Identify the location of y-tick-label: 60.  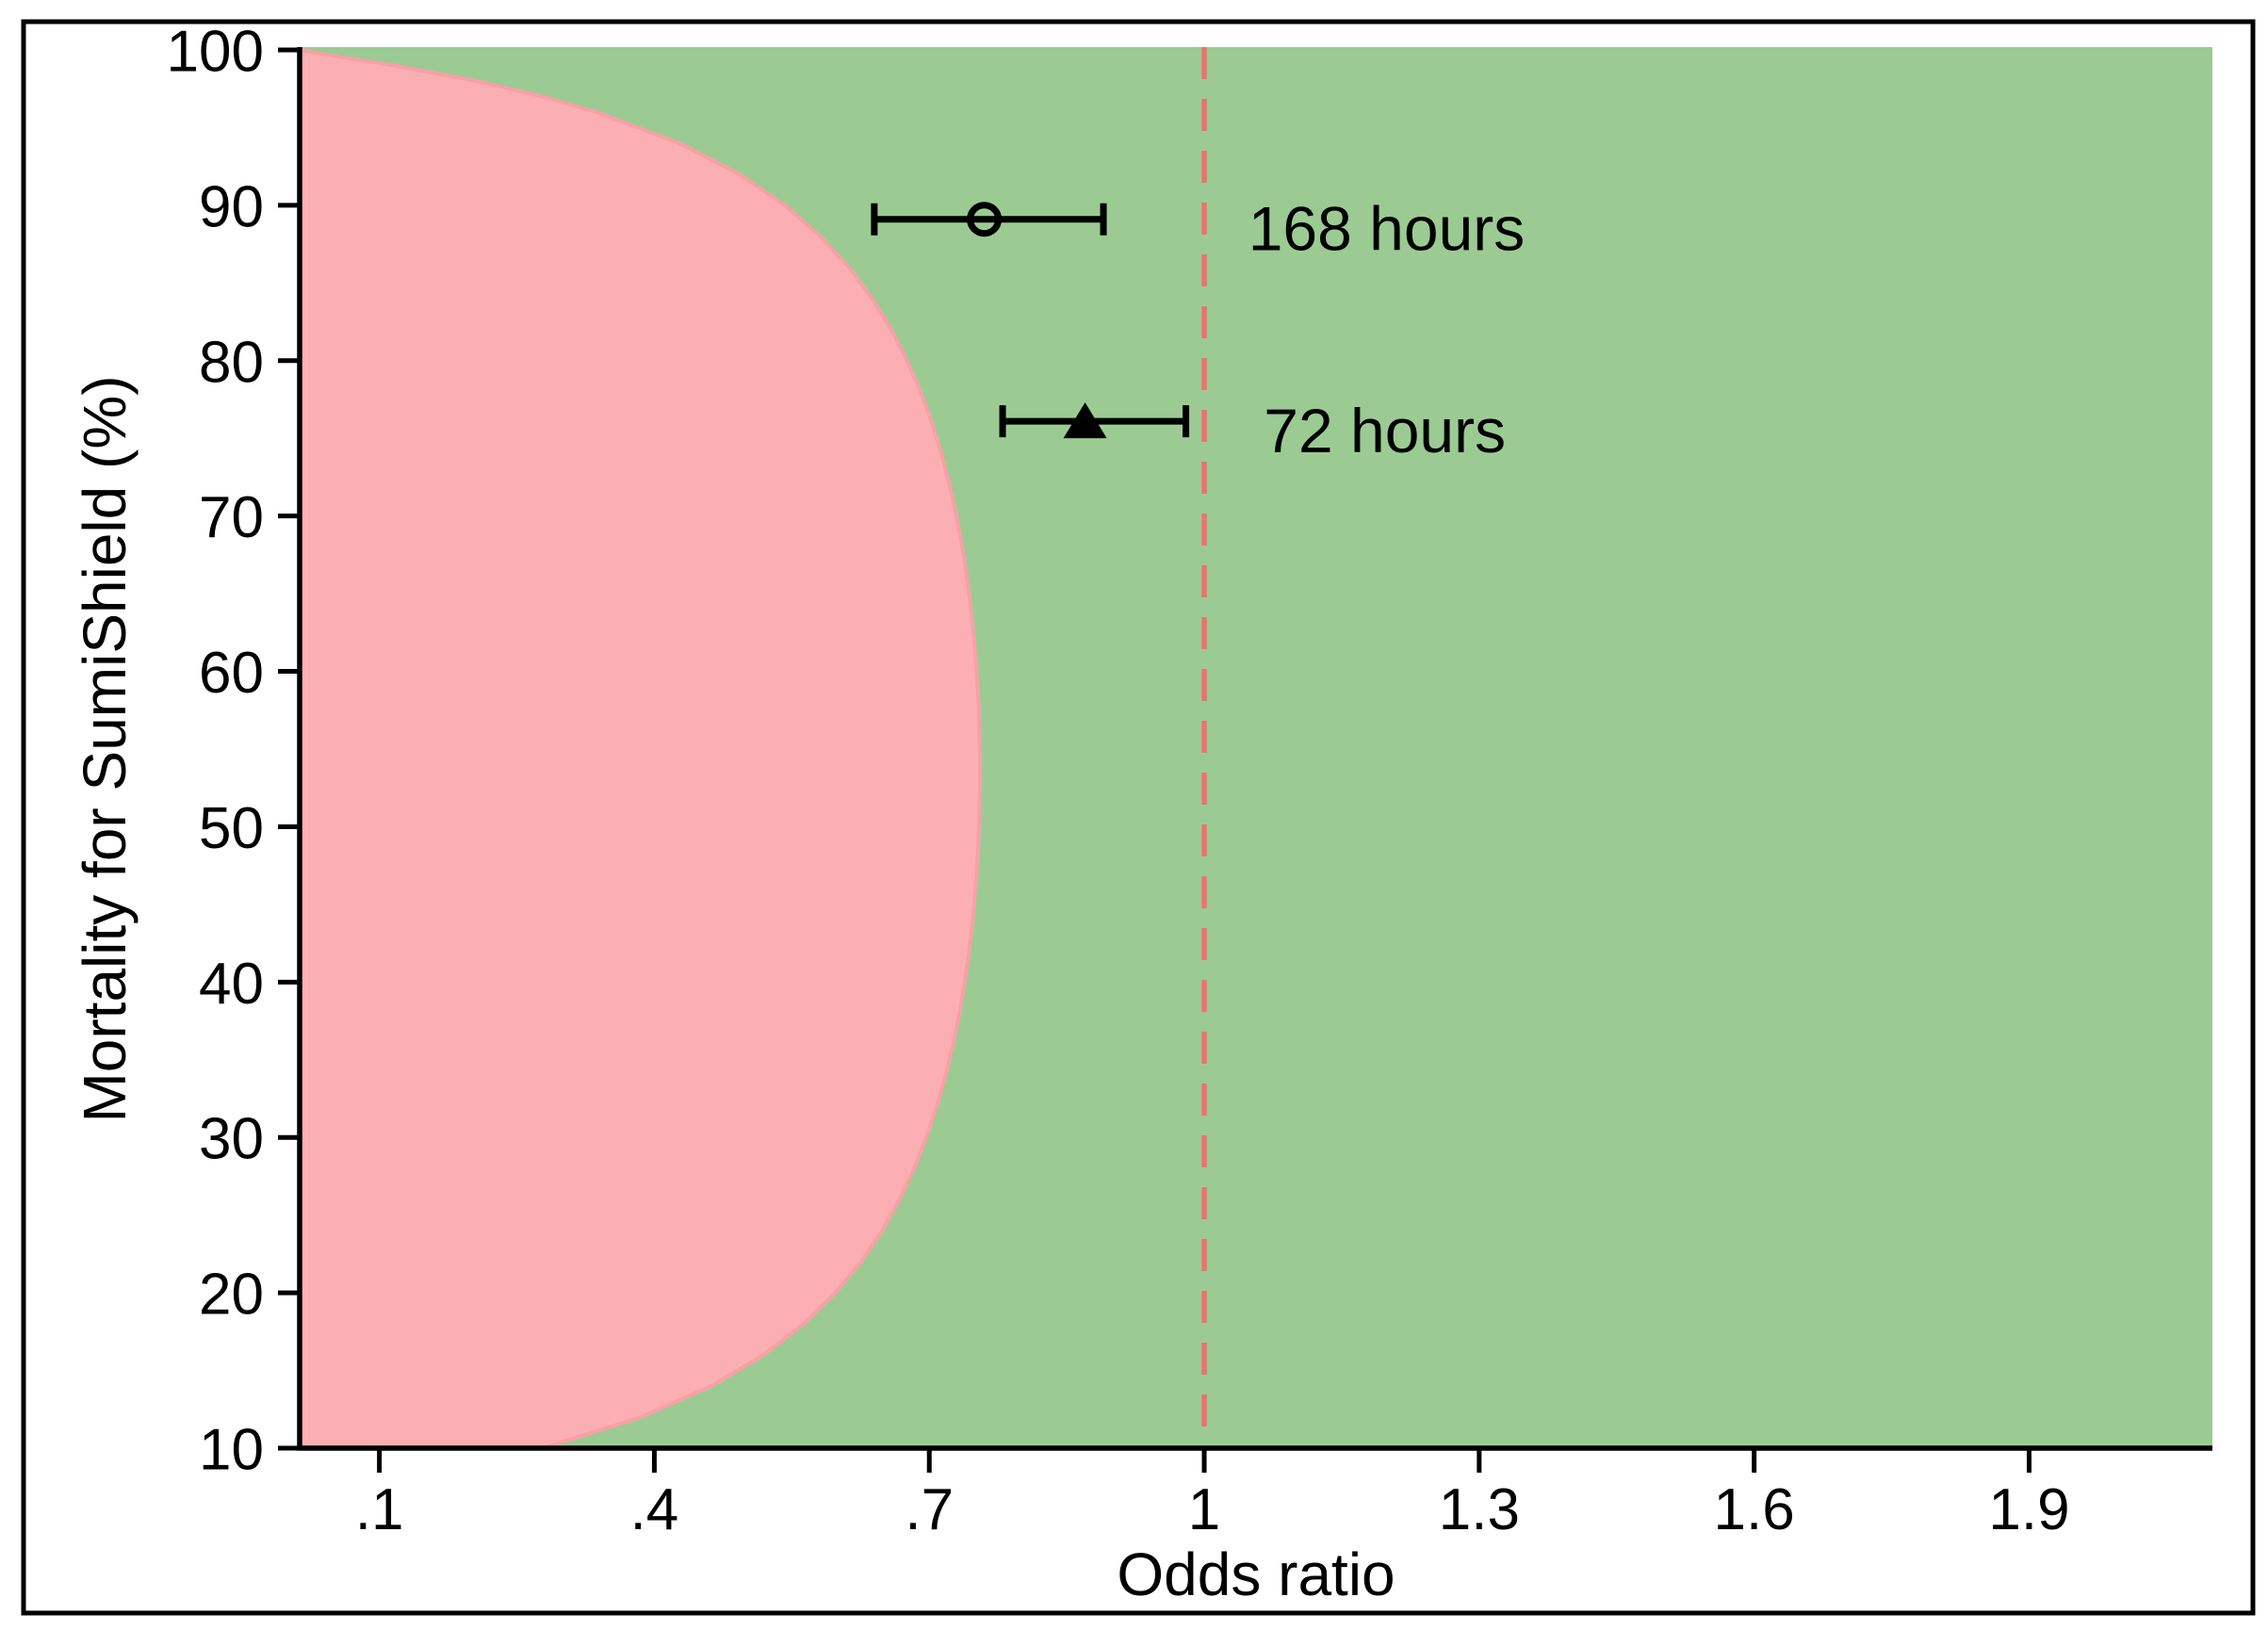
(231, 674).